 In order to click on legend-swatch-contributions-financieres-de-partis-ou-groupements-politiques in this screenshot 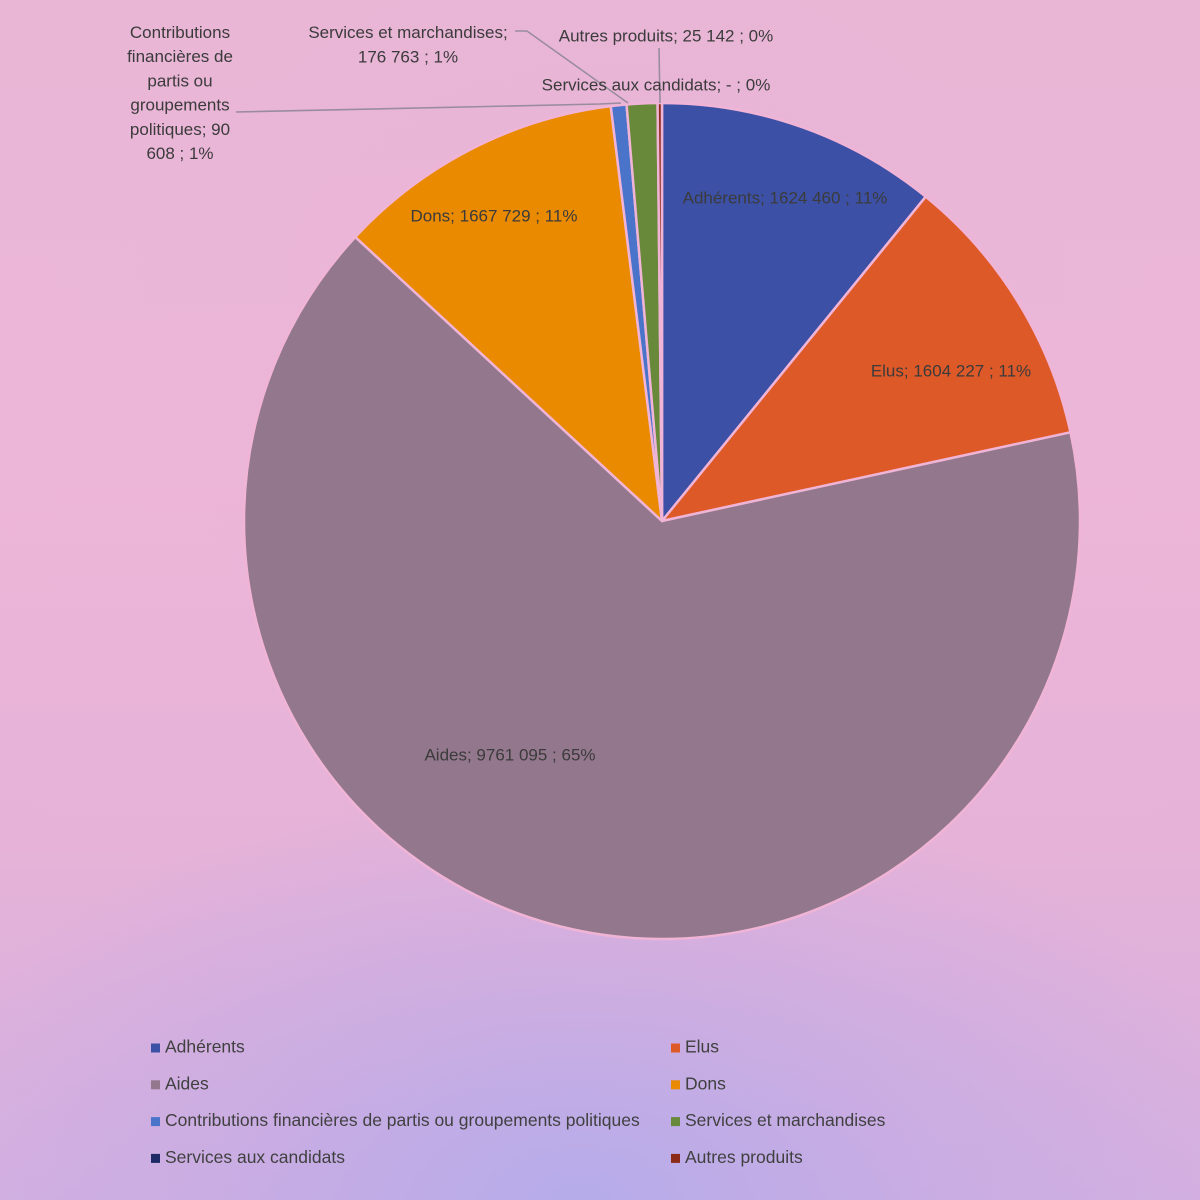, I will do `click(155, 1122)`.